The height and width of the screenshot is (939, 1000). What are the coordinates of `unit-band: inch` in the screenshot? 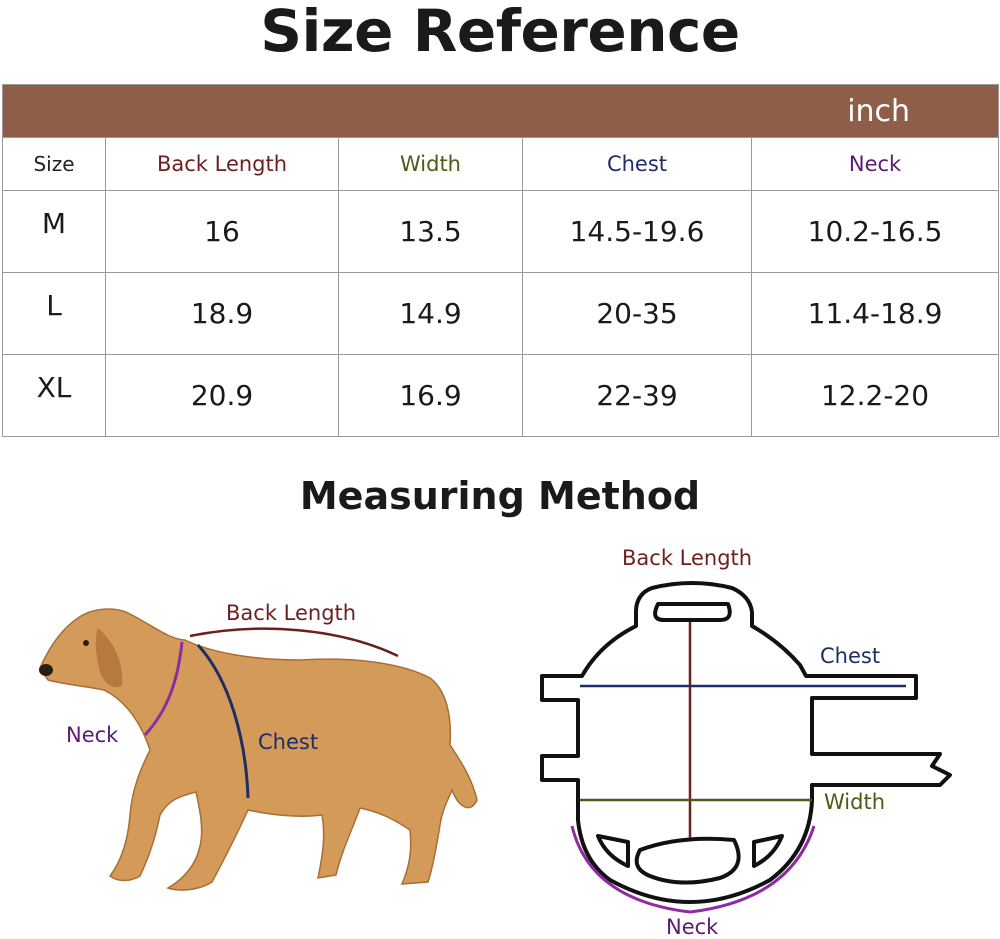 It's located at (500, 111).